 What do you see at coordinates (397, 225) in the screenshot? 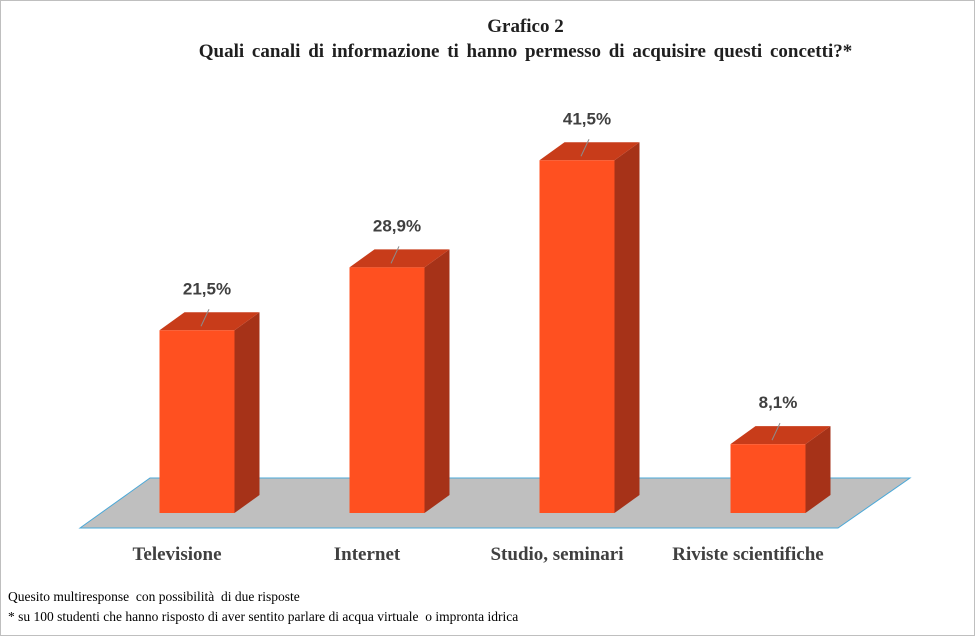
I see `data-label: 28,9%` at bounding box center [397, 225].